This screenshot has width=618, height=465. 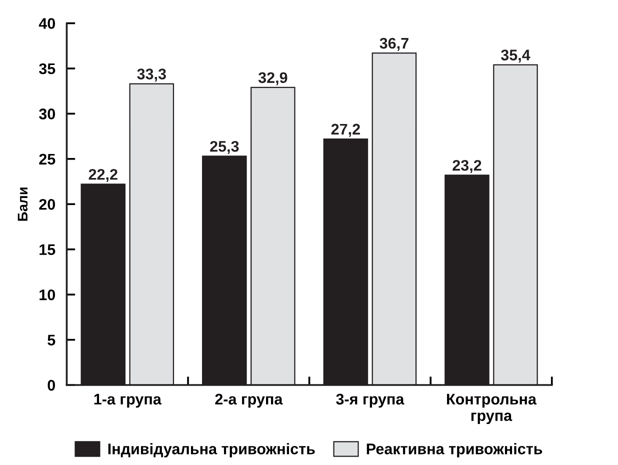 What do you see at coordinates (47, 159) in the screenshot?
I see `y-tick-label: 25` at bounding box center [47, 159].